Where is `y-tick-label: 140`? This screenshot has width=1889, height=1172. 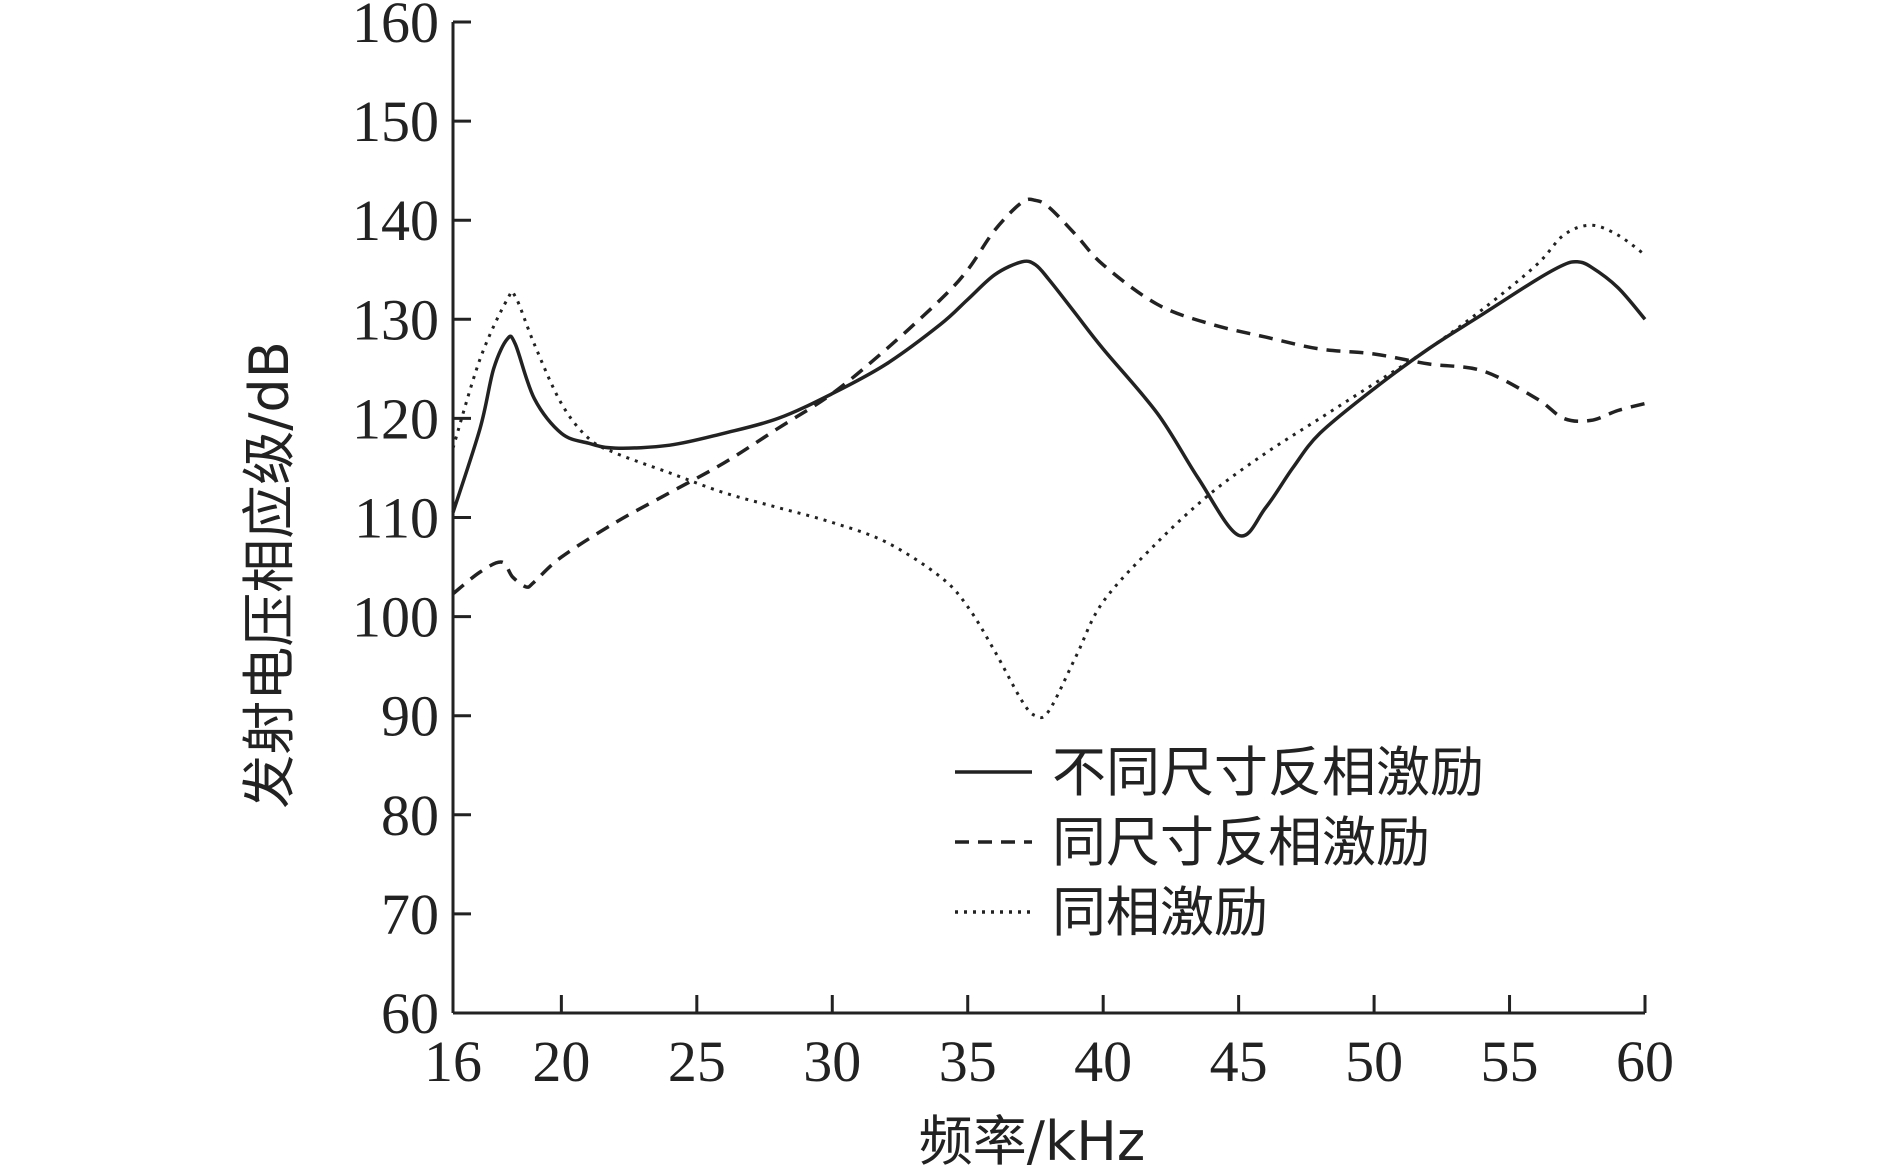
y-tick-label: 140 is located at coordinates (395, 220).